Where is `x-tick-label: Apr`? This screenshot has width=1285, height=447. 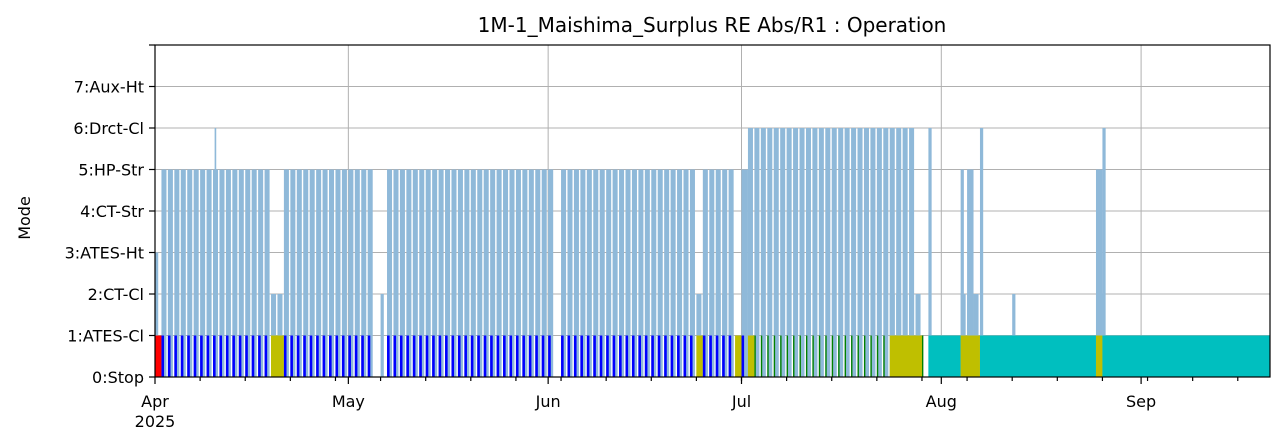
x-tick-label: Apr is located at coordinates (155, 401).